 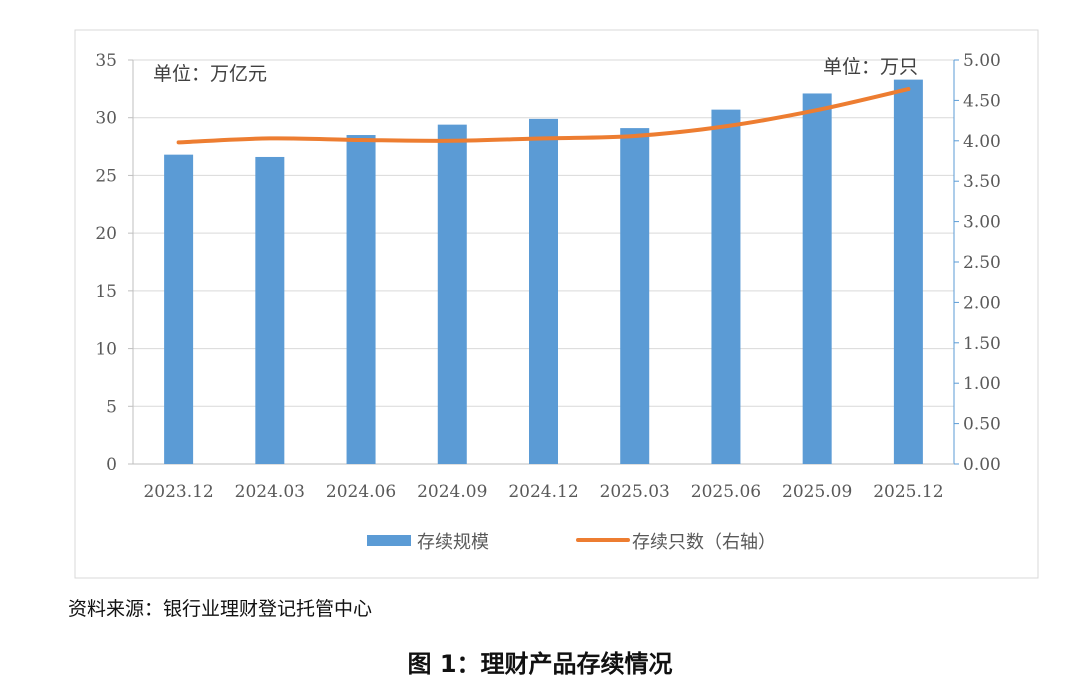 I want to click on right-tick-label: 5.00, so click(x=982, y=61).